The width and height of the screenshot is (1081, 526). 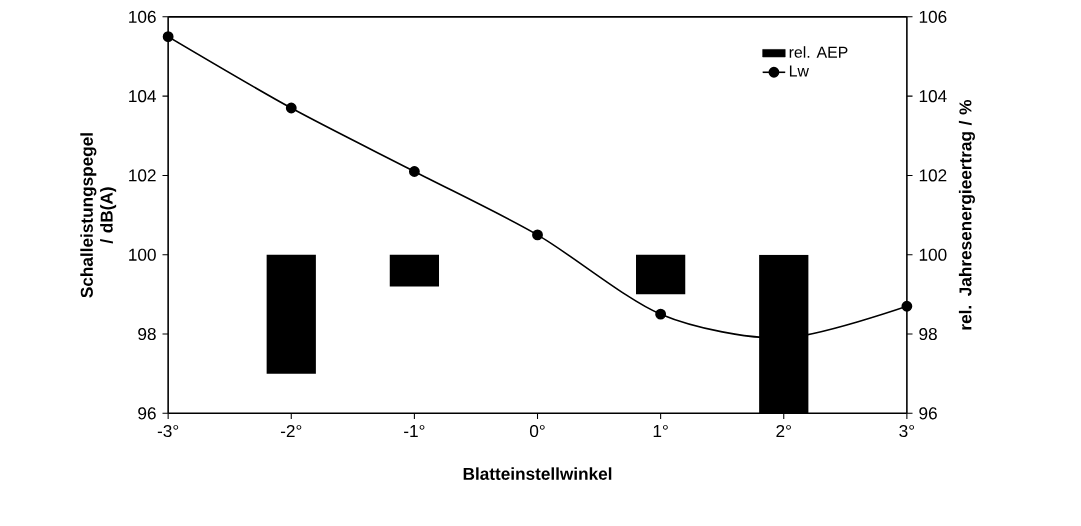 I want to click on x-tick-label: 1°, so click(x=660, y=430).